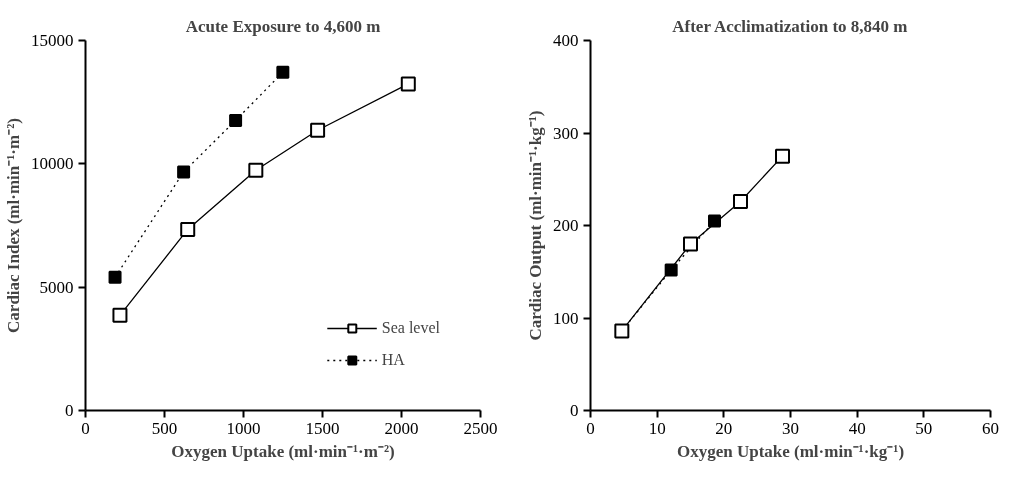  I want to click on y-tick-label: 15000, so click(52, 40).